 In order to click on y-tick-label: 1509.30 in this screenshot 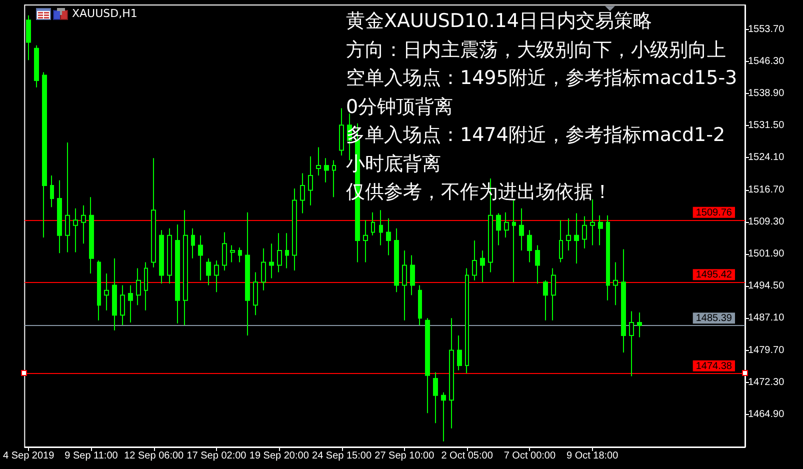, I will do `click(766, 222)`.